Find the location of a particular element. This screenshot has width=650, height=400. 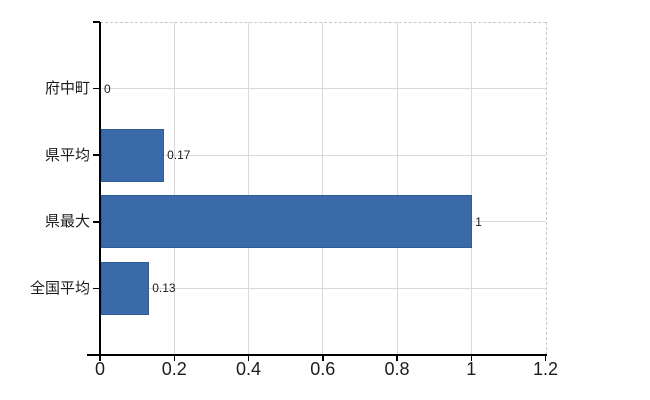

value-label: 0.13 is located at coordinates (164, 288).